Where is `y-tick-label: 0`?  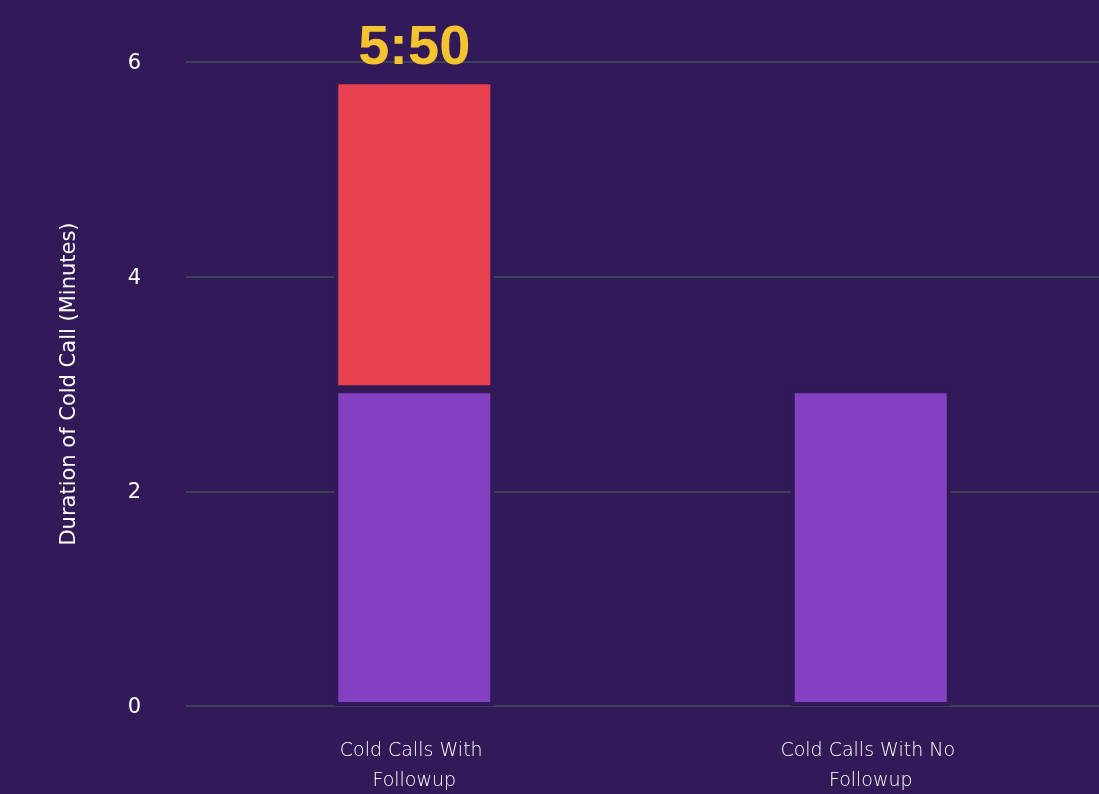
y-tick-label: 0 is located at coordinates (134, 706).